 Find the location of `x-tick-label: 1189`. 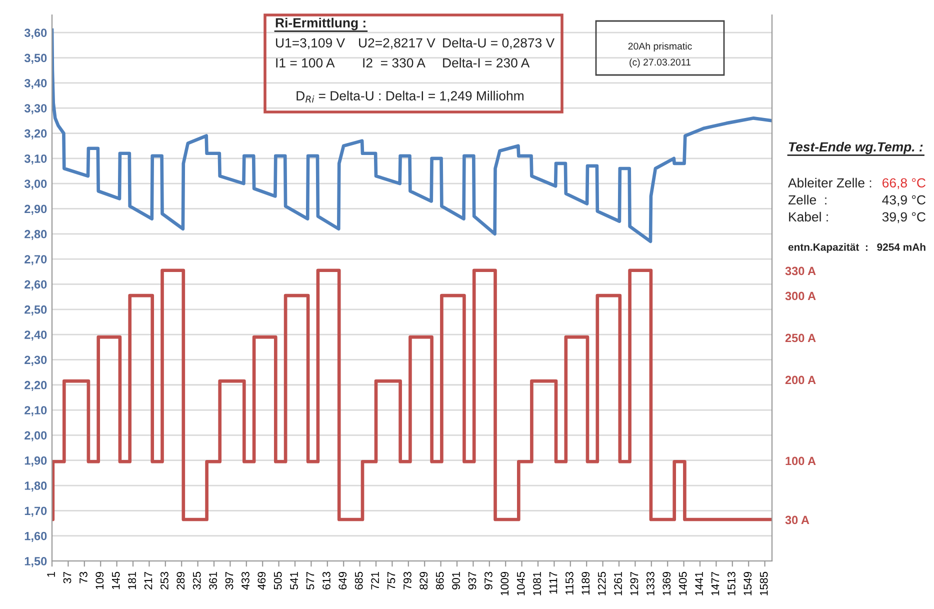

x-tick-label: 1189 is located at coordinates (586, 583).